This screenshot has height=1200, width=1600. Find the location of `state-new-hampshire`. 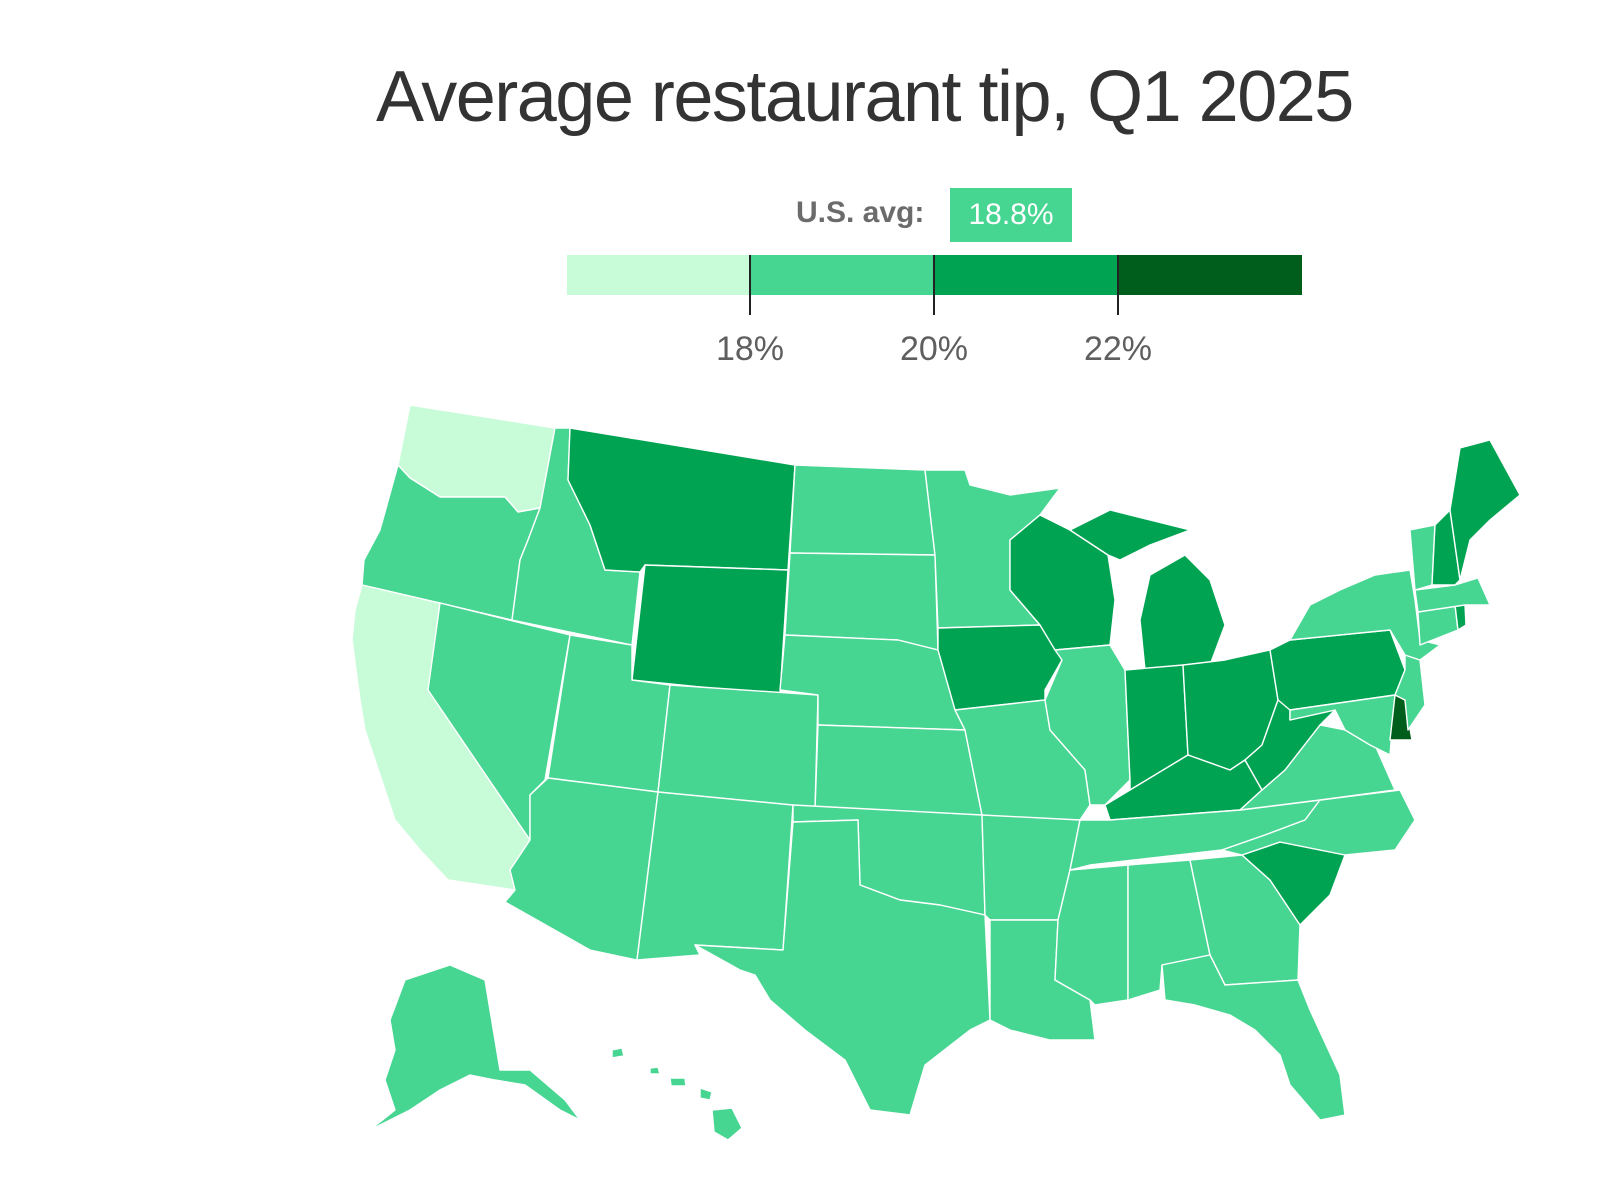

state-new-hampshire is located at coordinates (1446, 547).